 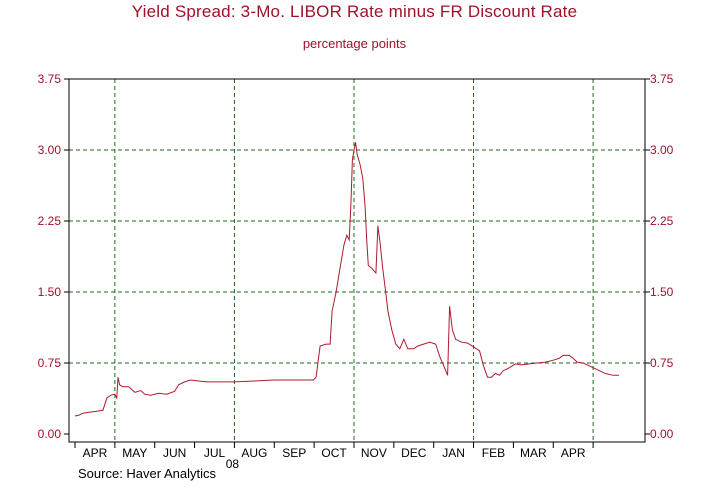 I want to click on x-tick-label: MAY, so click(x=134, y=453).